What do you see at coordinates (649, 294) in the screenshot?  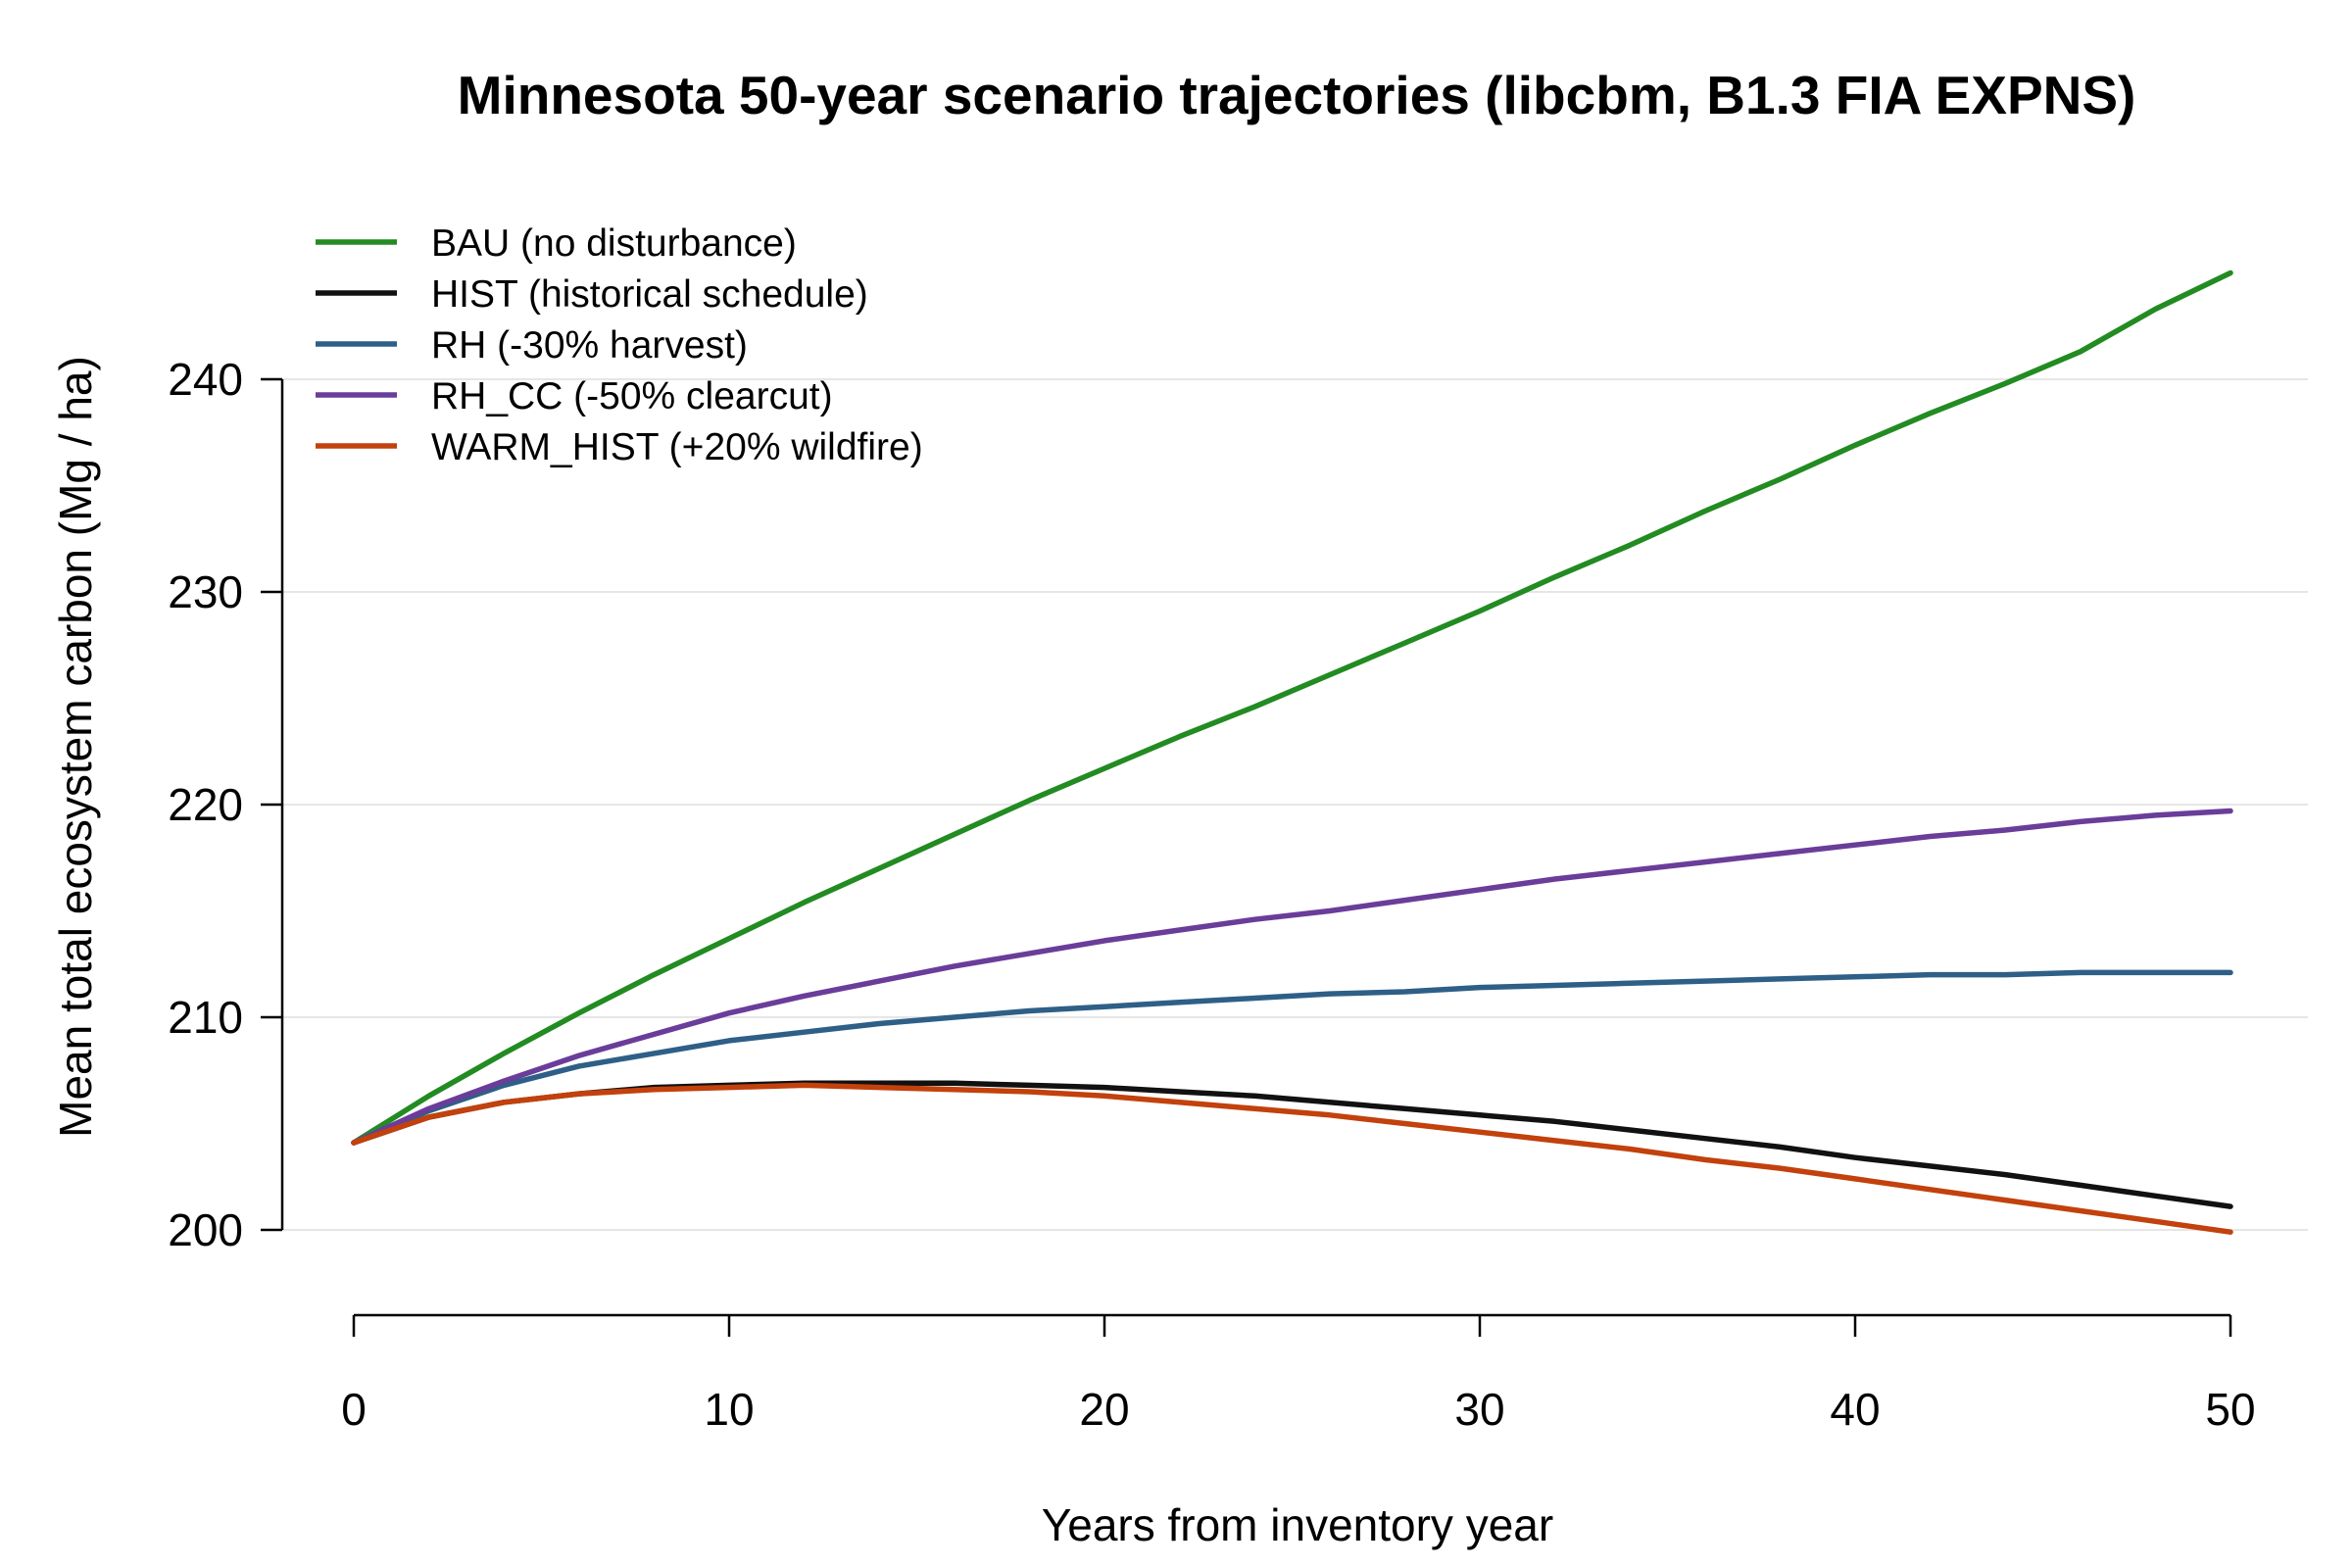 I see `legend-label: HIST (historical schedule)` at bounding box center [649, 294].